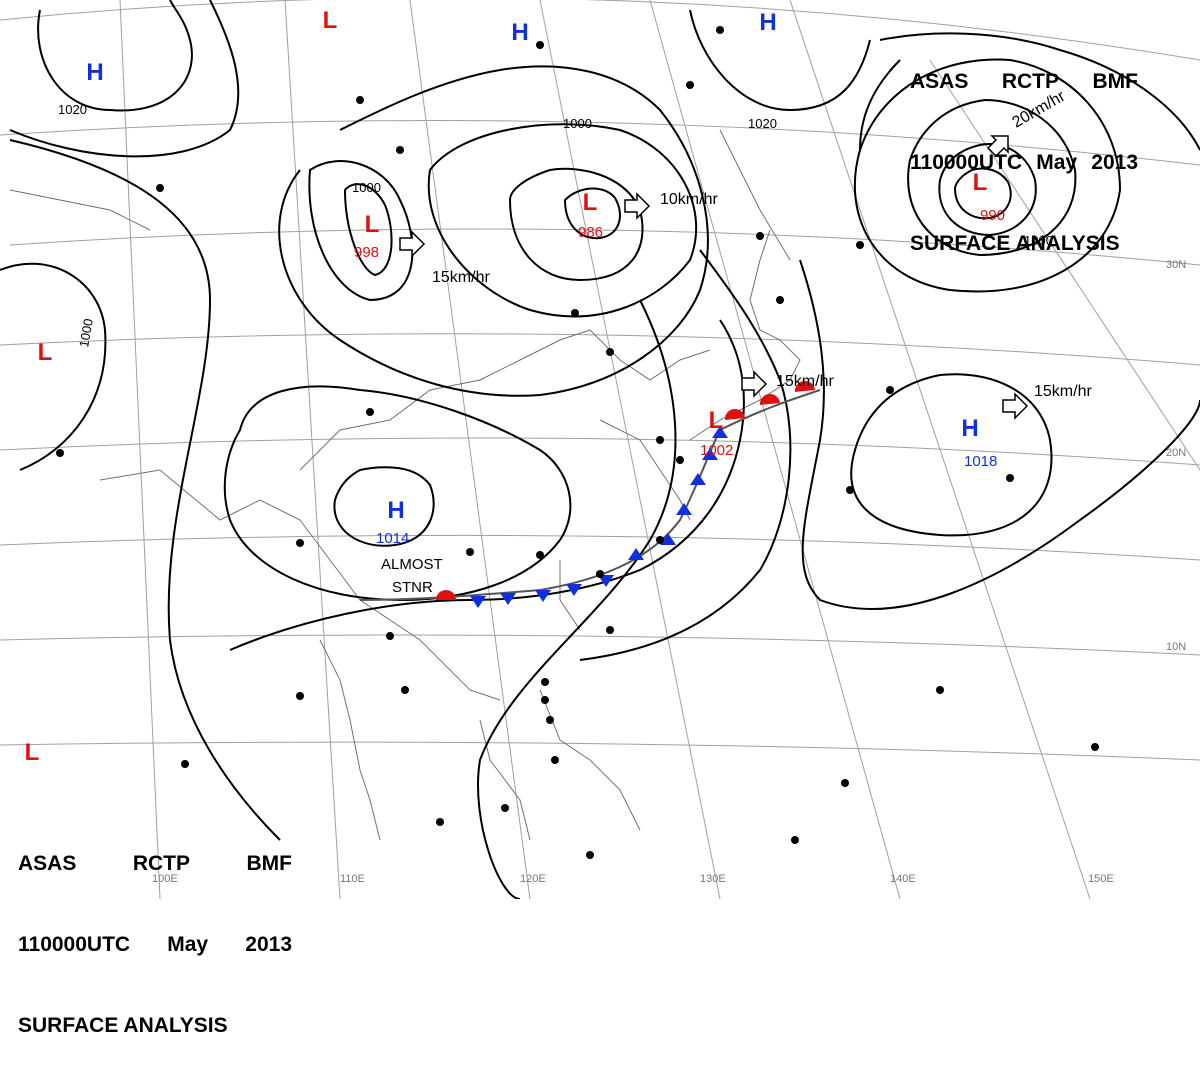 This screenshot has height=1066, width=1200. Describe the element at coordinates (1176, 647) in the screenshot. I see `latitude-label: 10N` at that location.